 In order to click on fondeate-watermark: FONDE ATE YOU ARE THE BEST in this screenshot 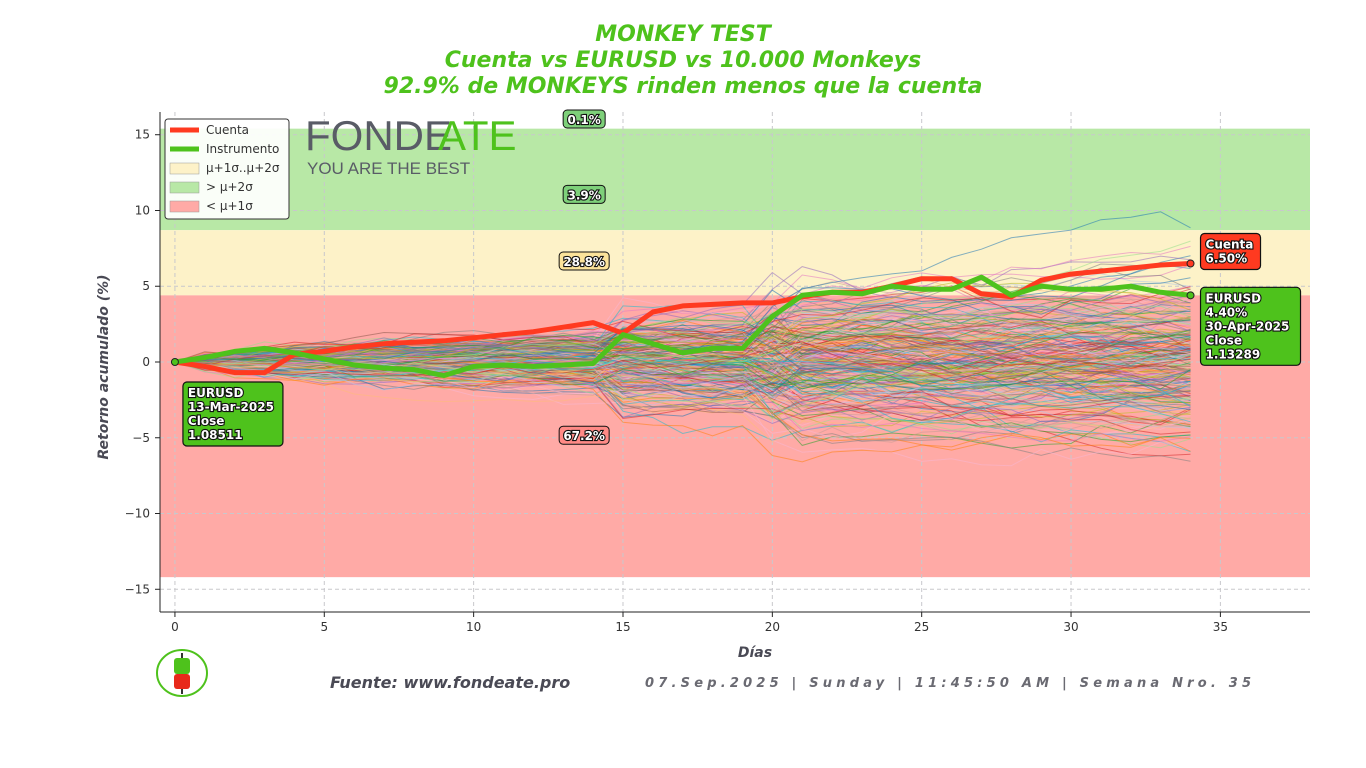, I will do `click(411, 145)`.